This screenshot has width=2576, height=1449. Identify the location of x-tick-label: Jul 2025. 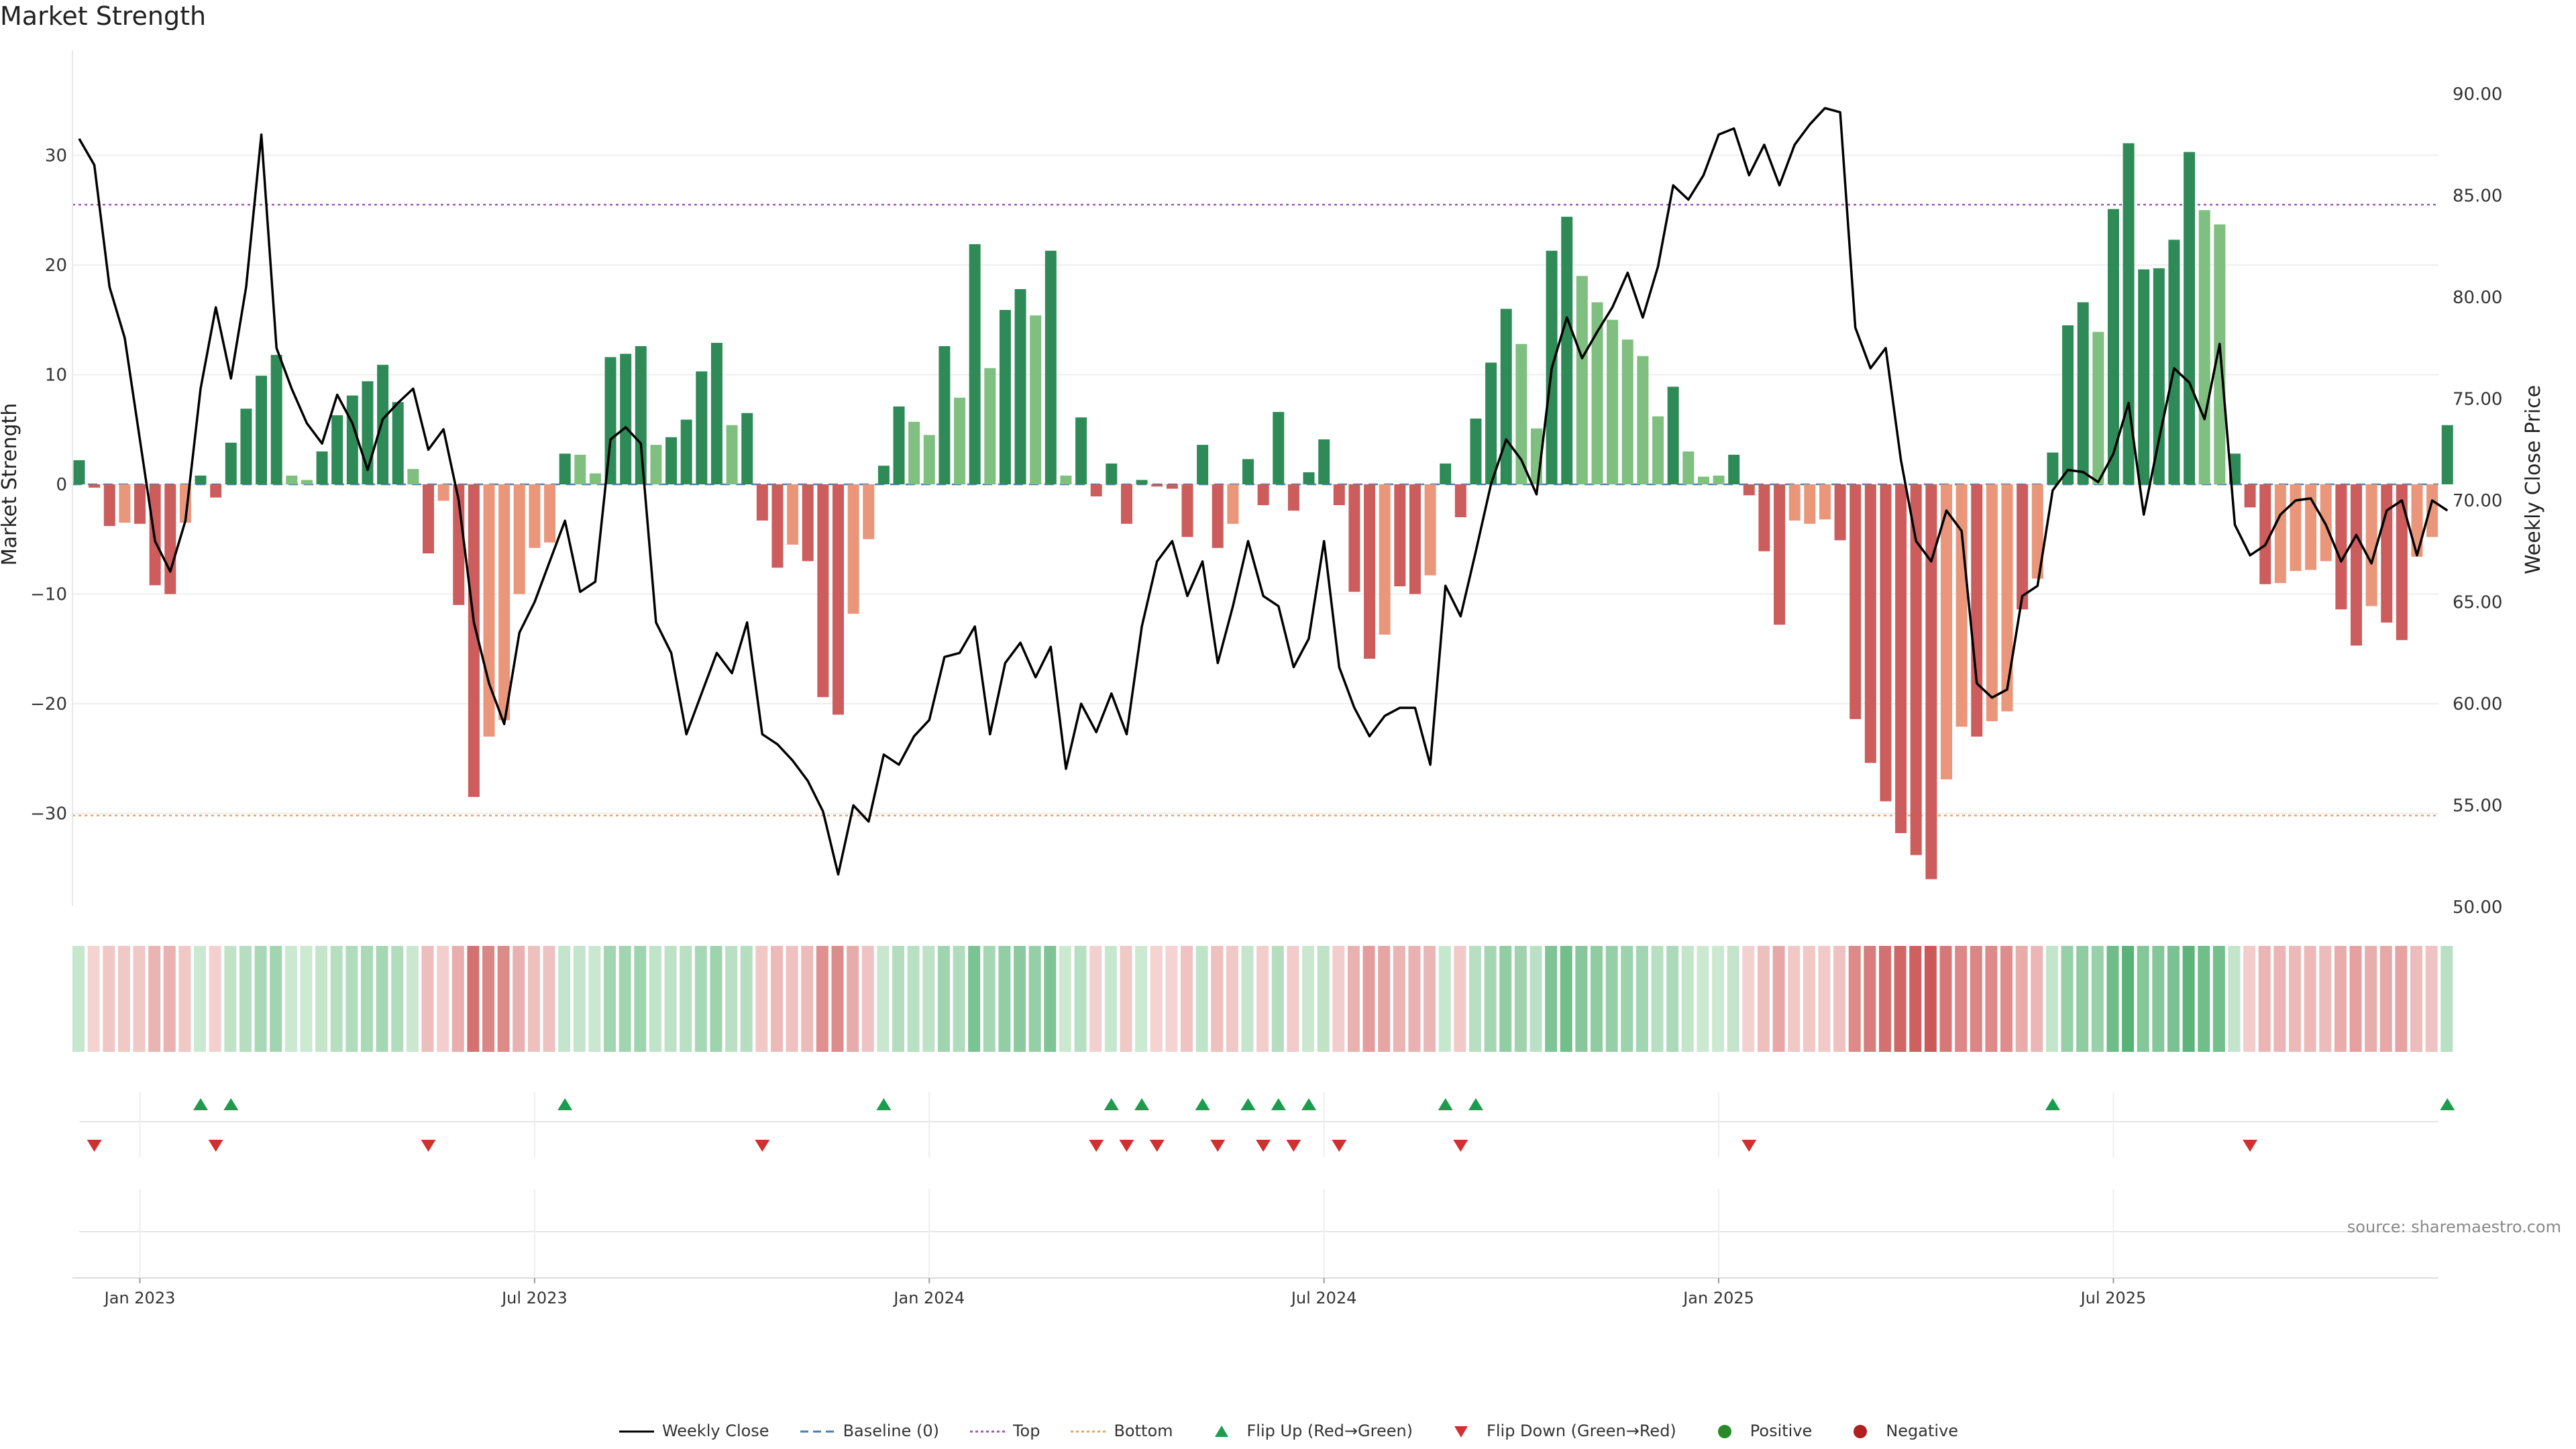
(2113, 1298).